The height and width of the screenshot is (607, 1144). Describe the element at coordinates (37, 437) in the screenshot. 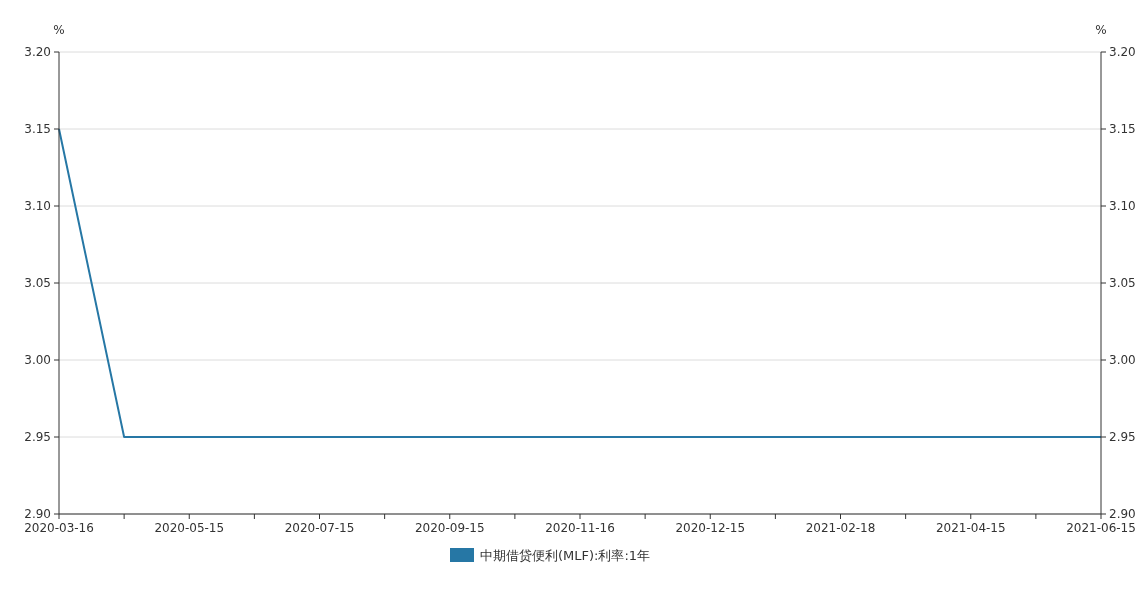

I see `y-tick-label: 2.95` at that location.